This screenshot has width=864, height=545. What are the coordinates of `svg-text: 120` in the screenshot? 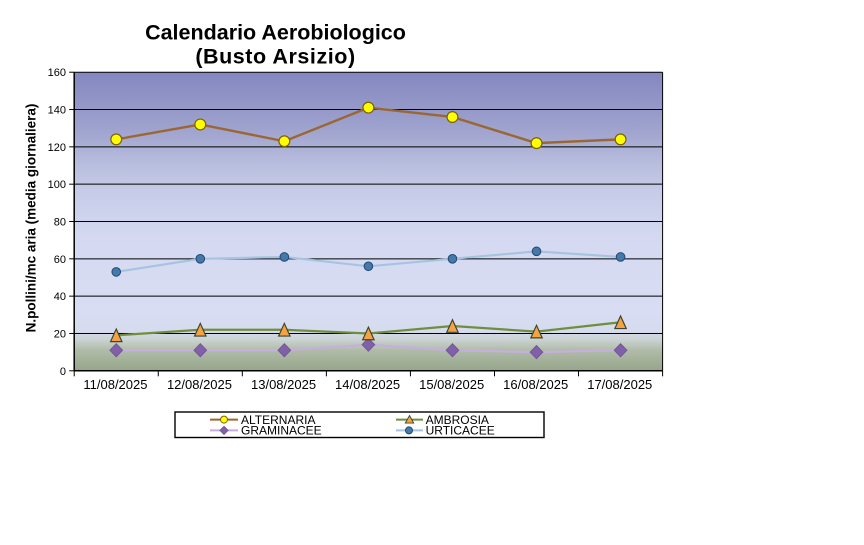 It's located at (57, 148).